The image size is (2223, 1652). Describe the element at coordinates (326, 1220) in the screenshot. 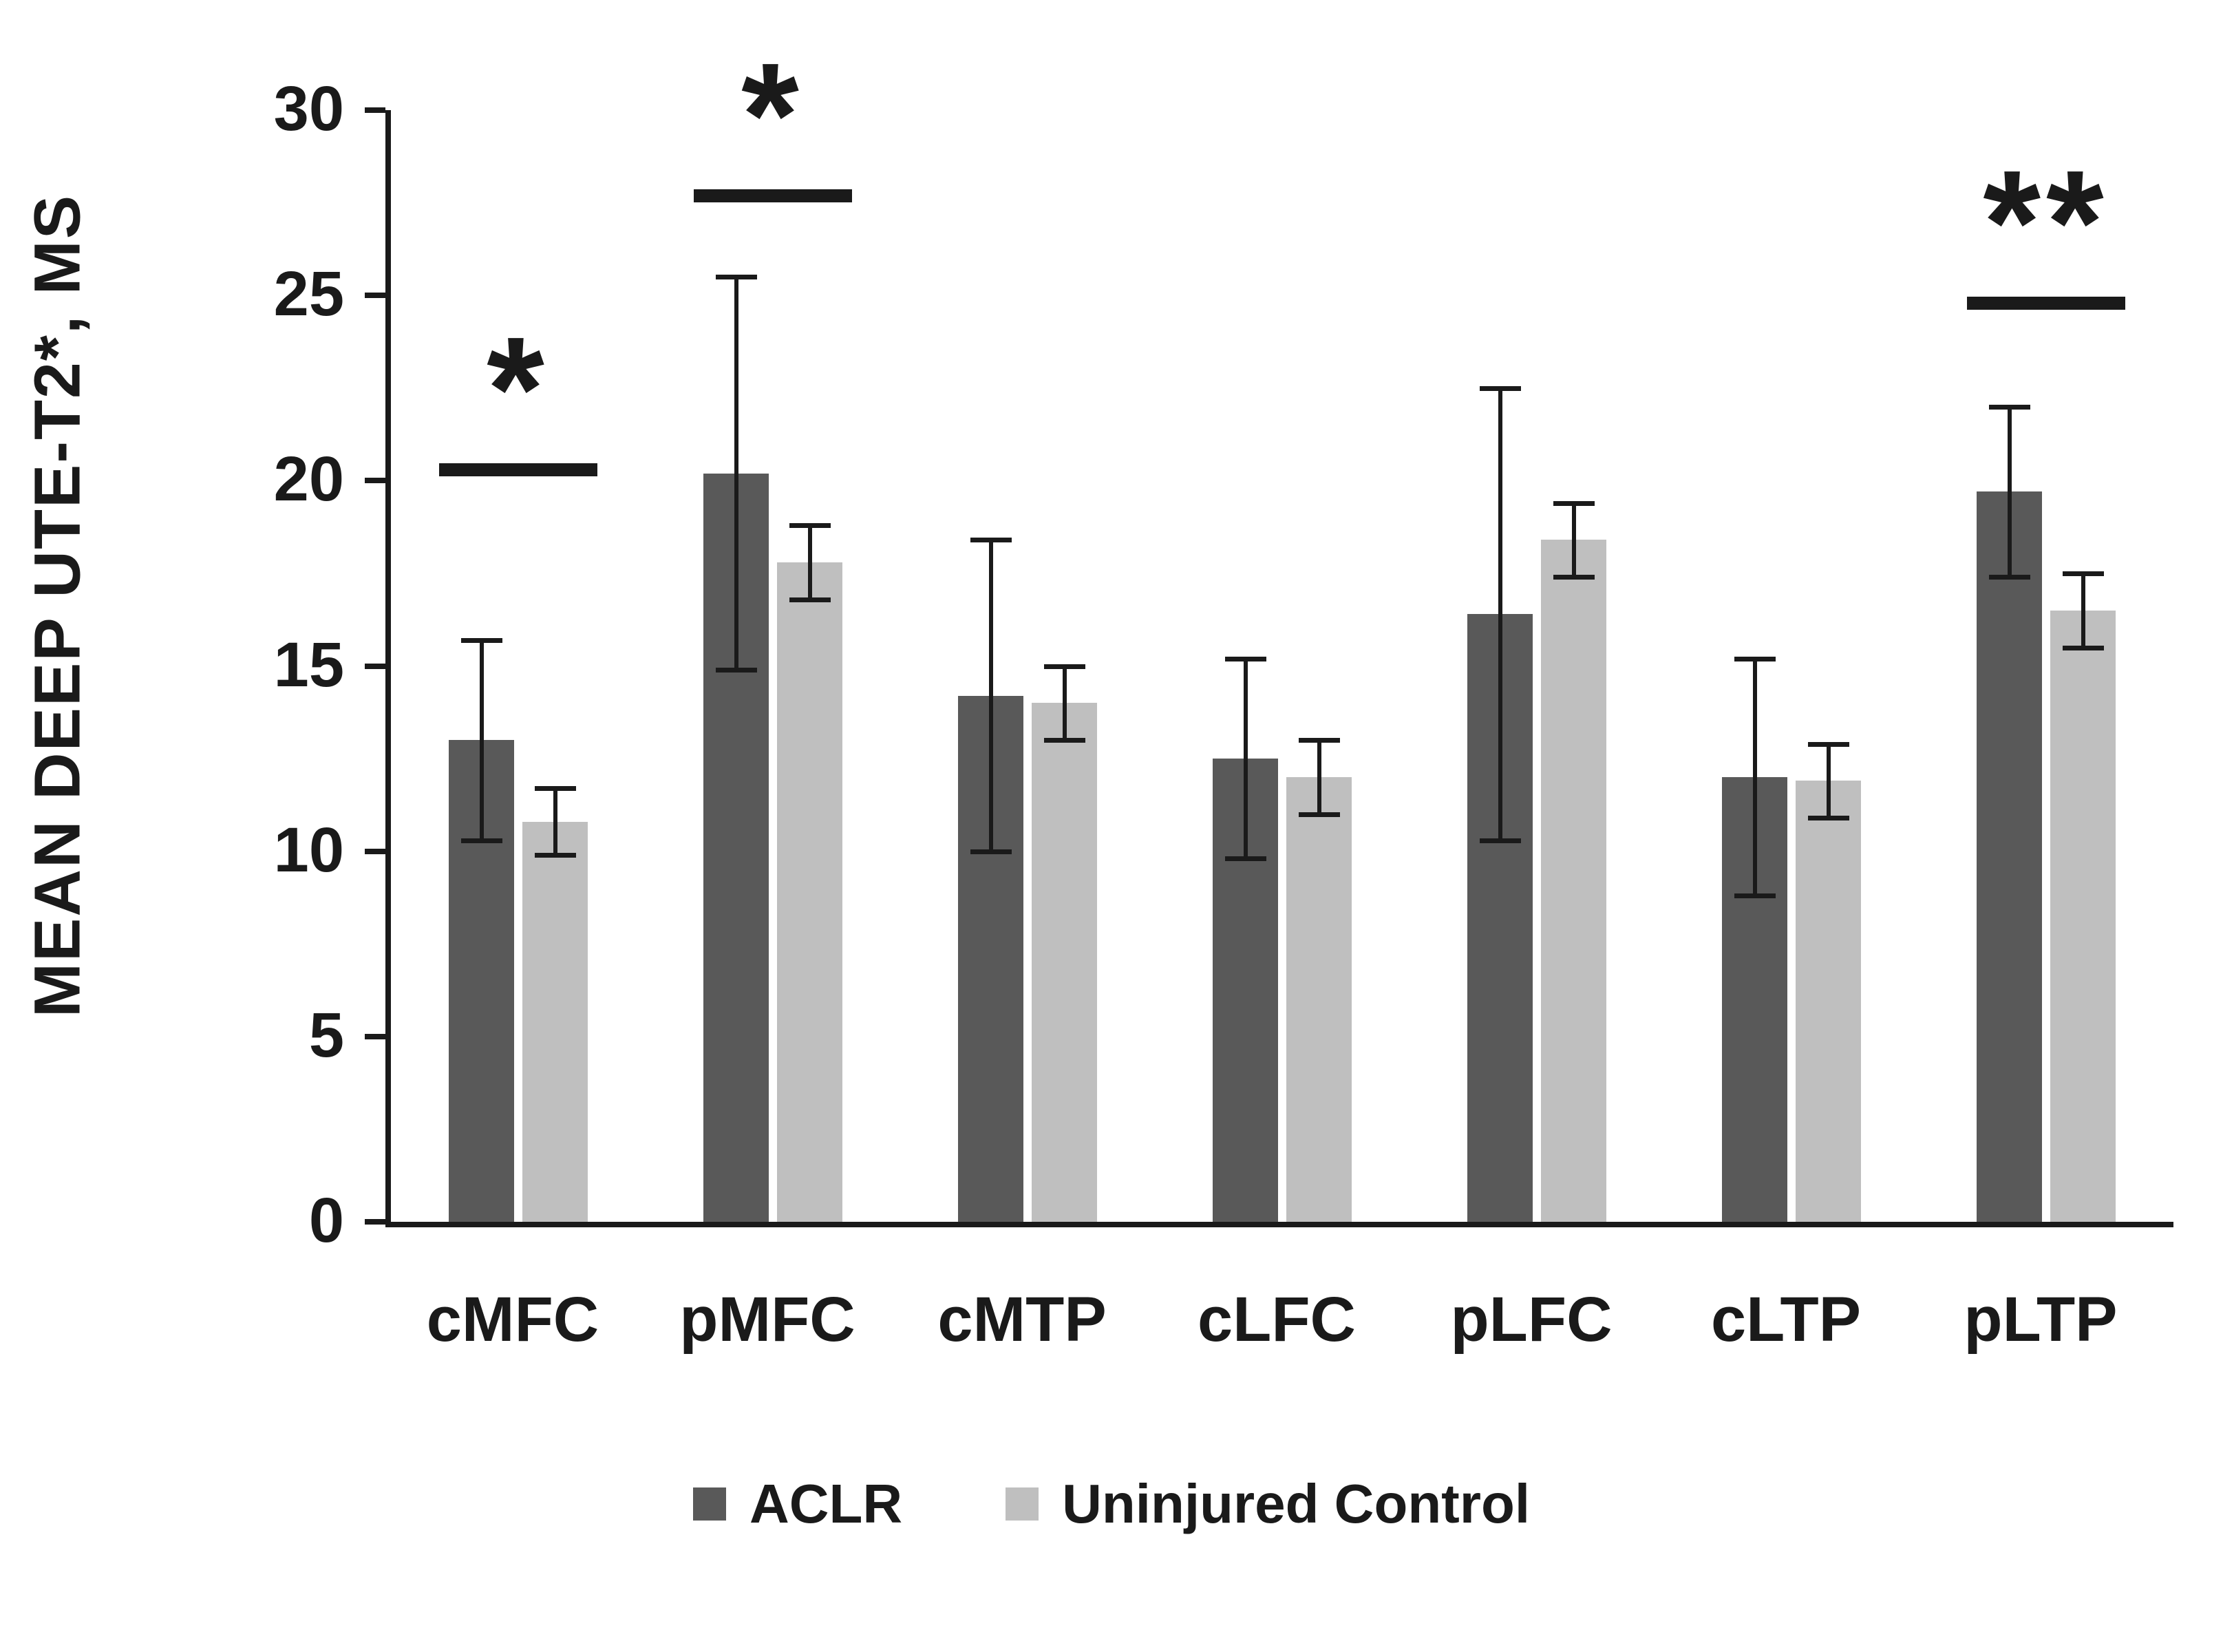

I see `y-tick-label: 0` at that location.